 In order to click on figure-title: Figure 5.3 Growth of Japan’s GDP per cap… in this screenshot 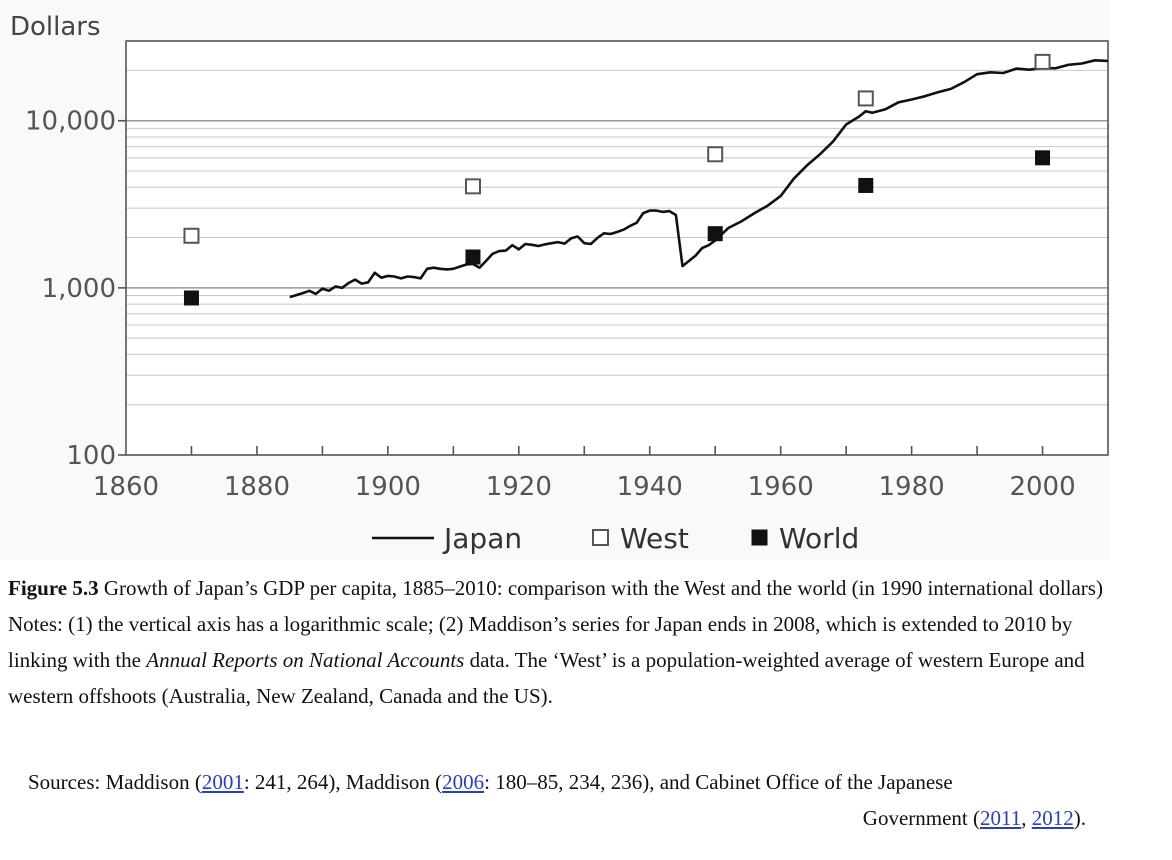, I will do `click(558, 588)`.